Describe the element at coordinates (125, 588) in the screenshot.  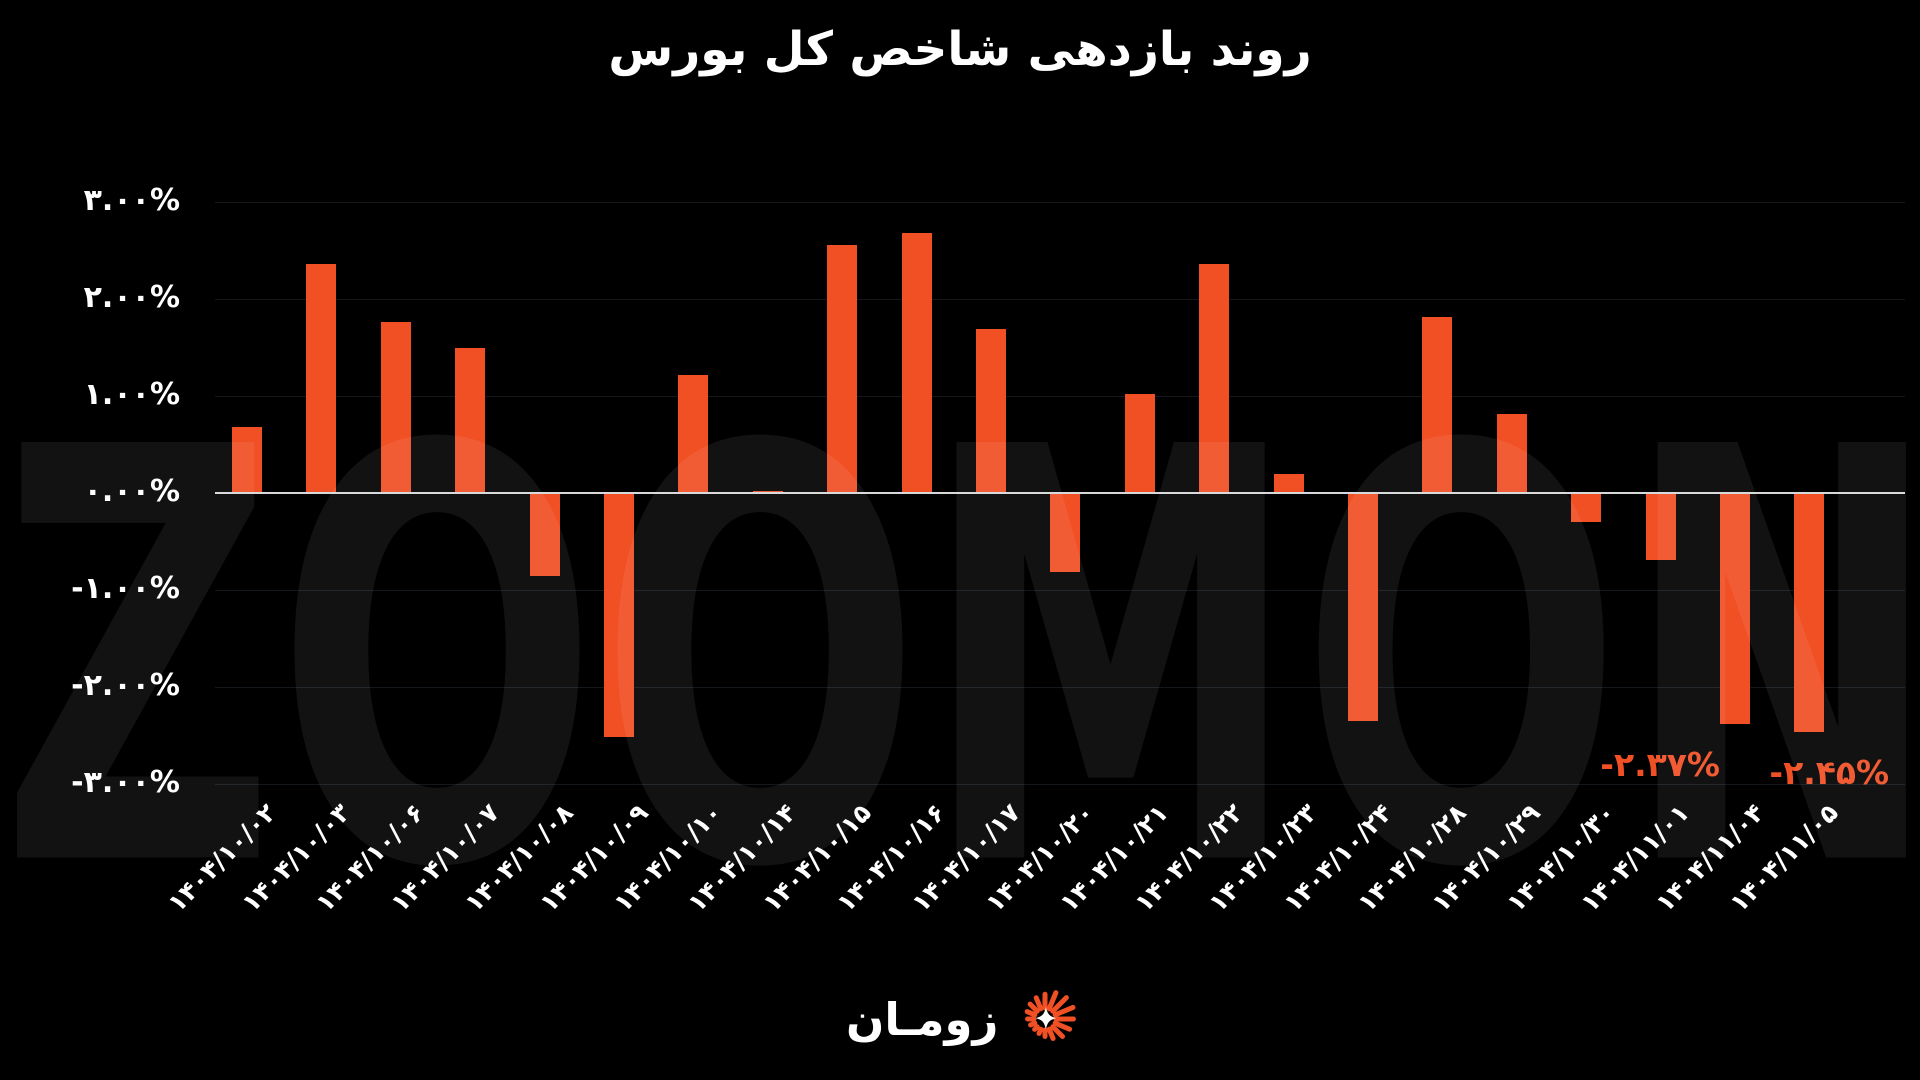
I see `y-axis-tick-label: -۱.۰۰%` at that location.